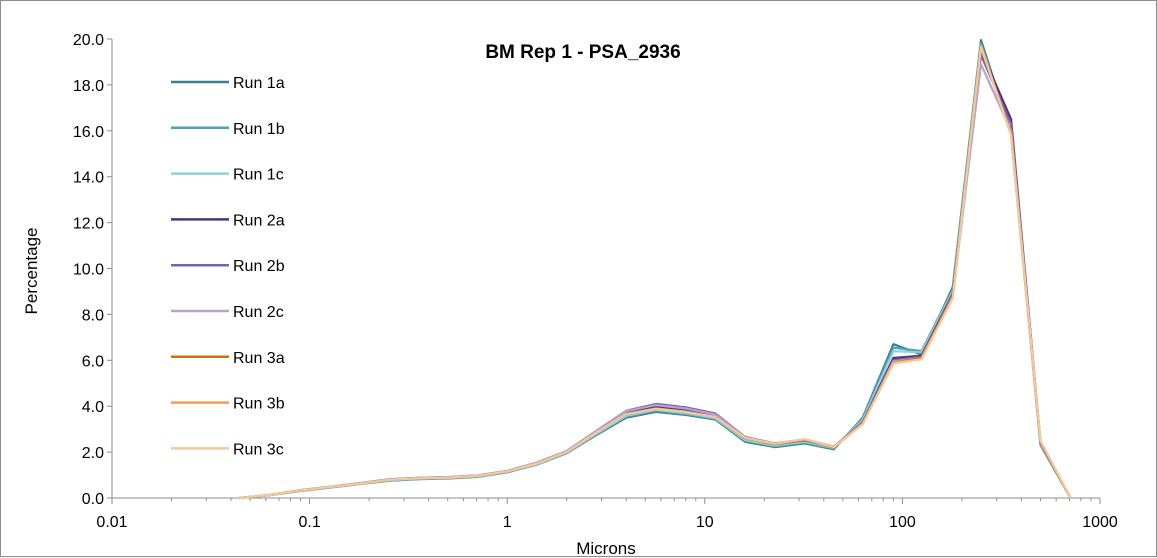 This screenshot has height=558, width=1157. Describe the element at coordinates (259, 83) in the screenshot. I see `legend-label: Run 1a` at that location.